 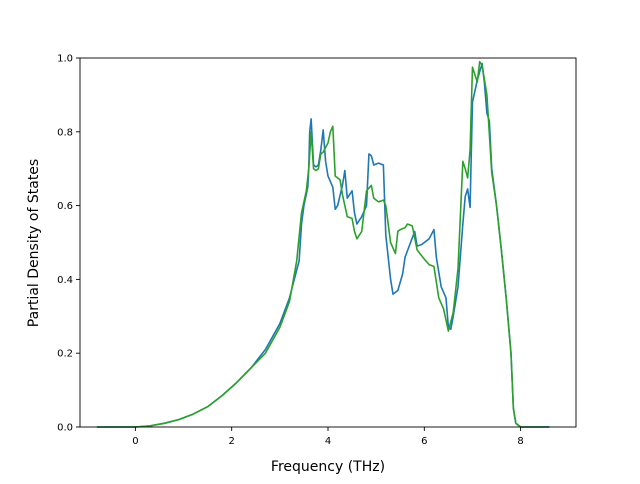 What do you see at coordinates (65, 206) in the screenshot?
I see `y-tick-label: 0.6` at bounding box center [65, 206].